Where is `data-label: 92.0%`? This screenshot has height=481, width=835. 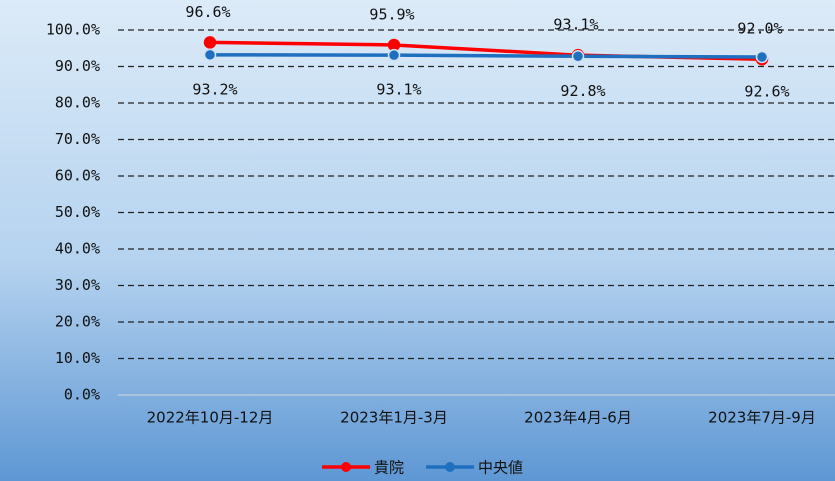 data-label: 92.0% is located at coordinates (759, 29).